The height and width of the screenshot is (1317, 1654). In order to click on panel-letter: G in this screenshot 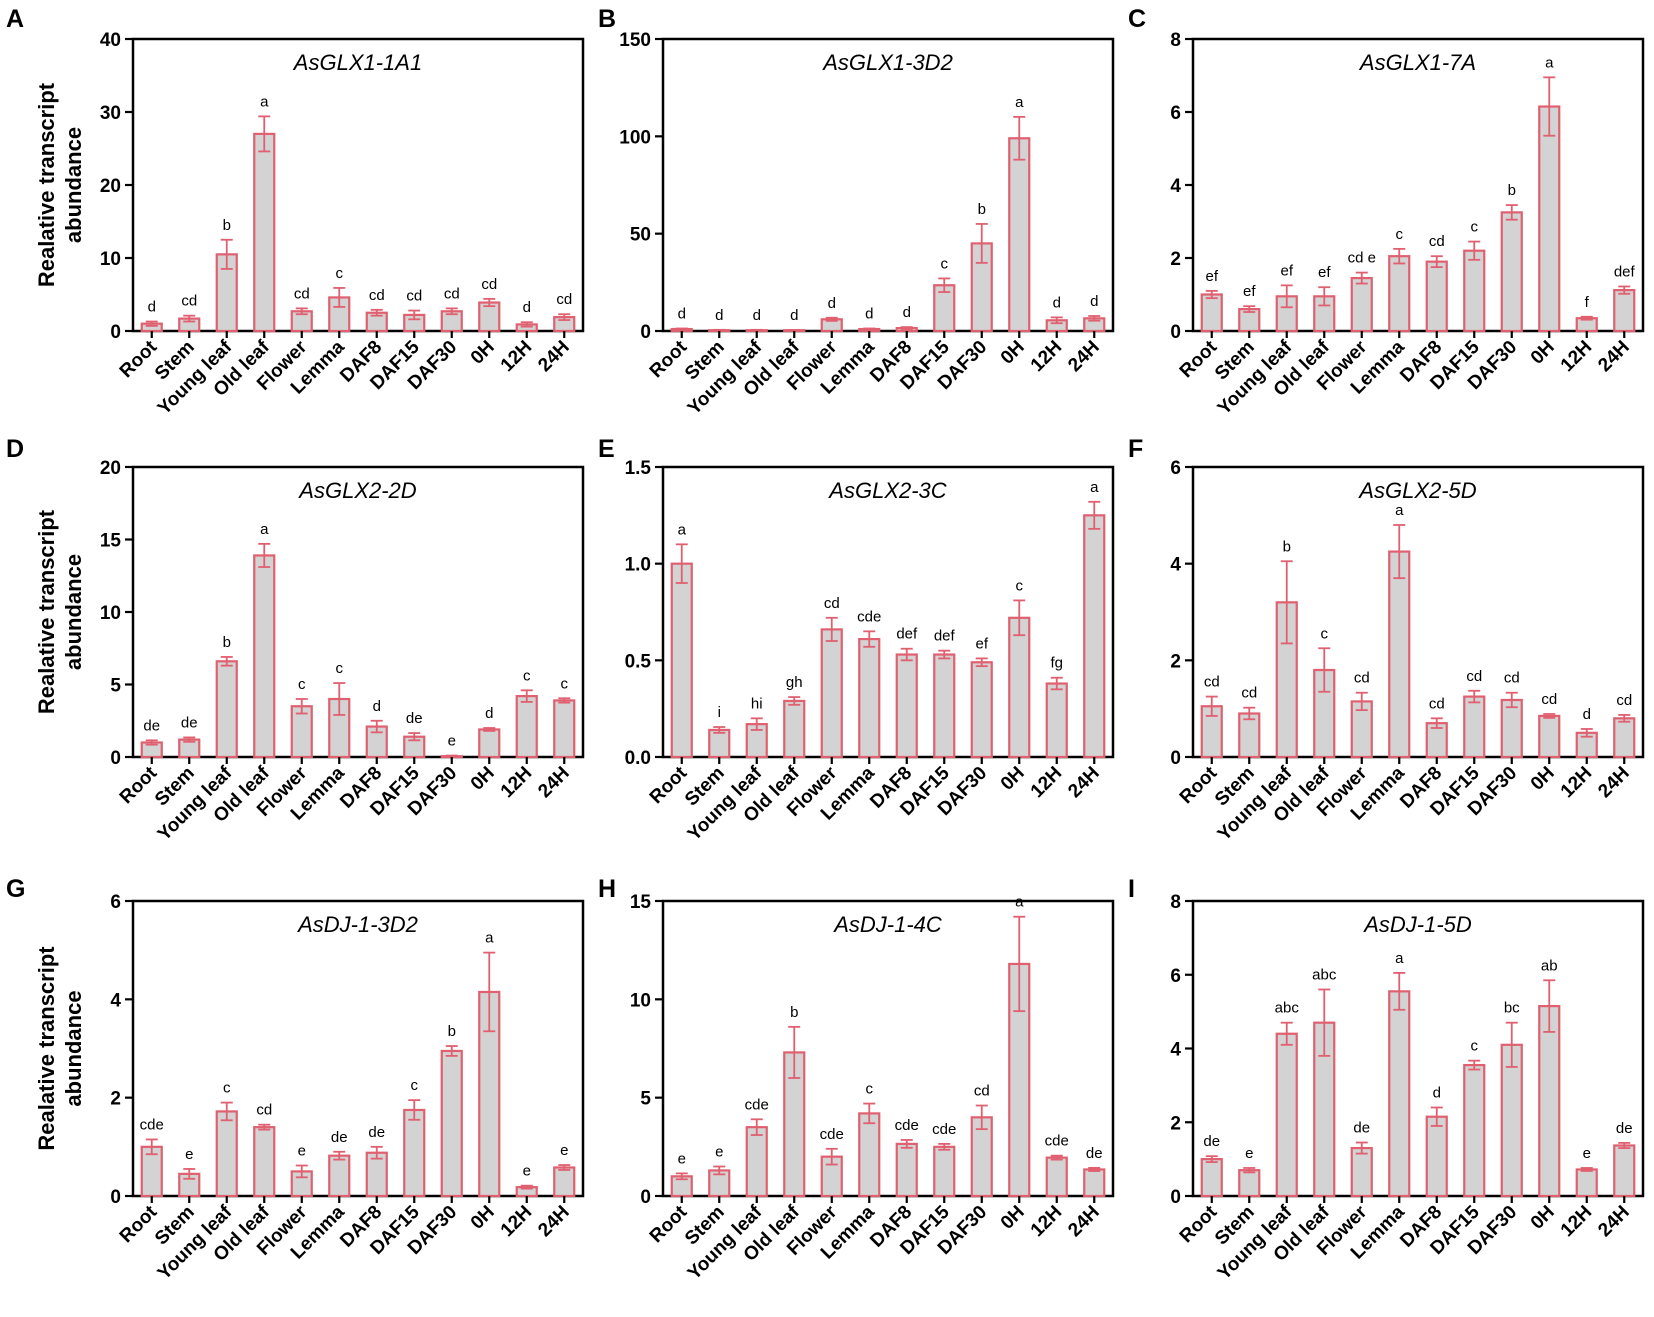, I will do `click(15, 889)`.